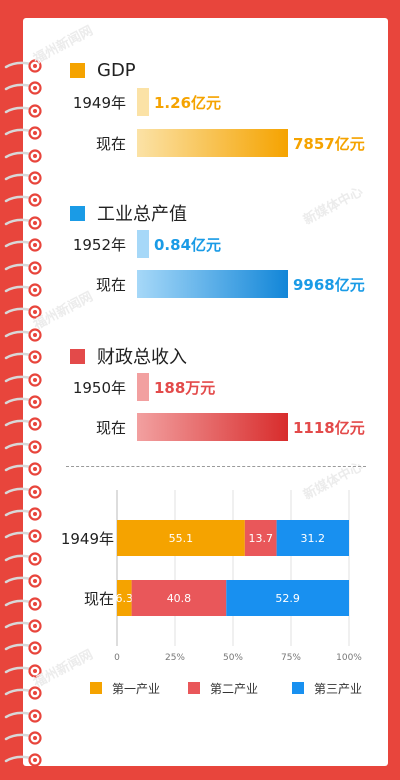  Describe the element at coordinates (188, 245) in the screenshot. I see `bar-value-label: 0.84亿元` at that location.